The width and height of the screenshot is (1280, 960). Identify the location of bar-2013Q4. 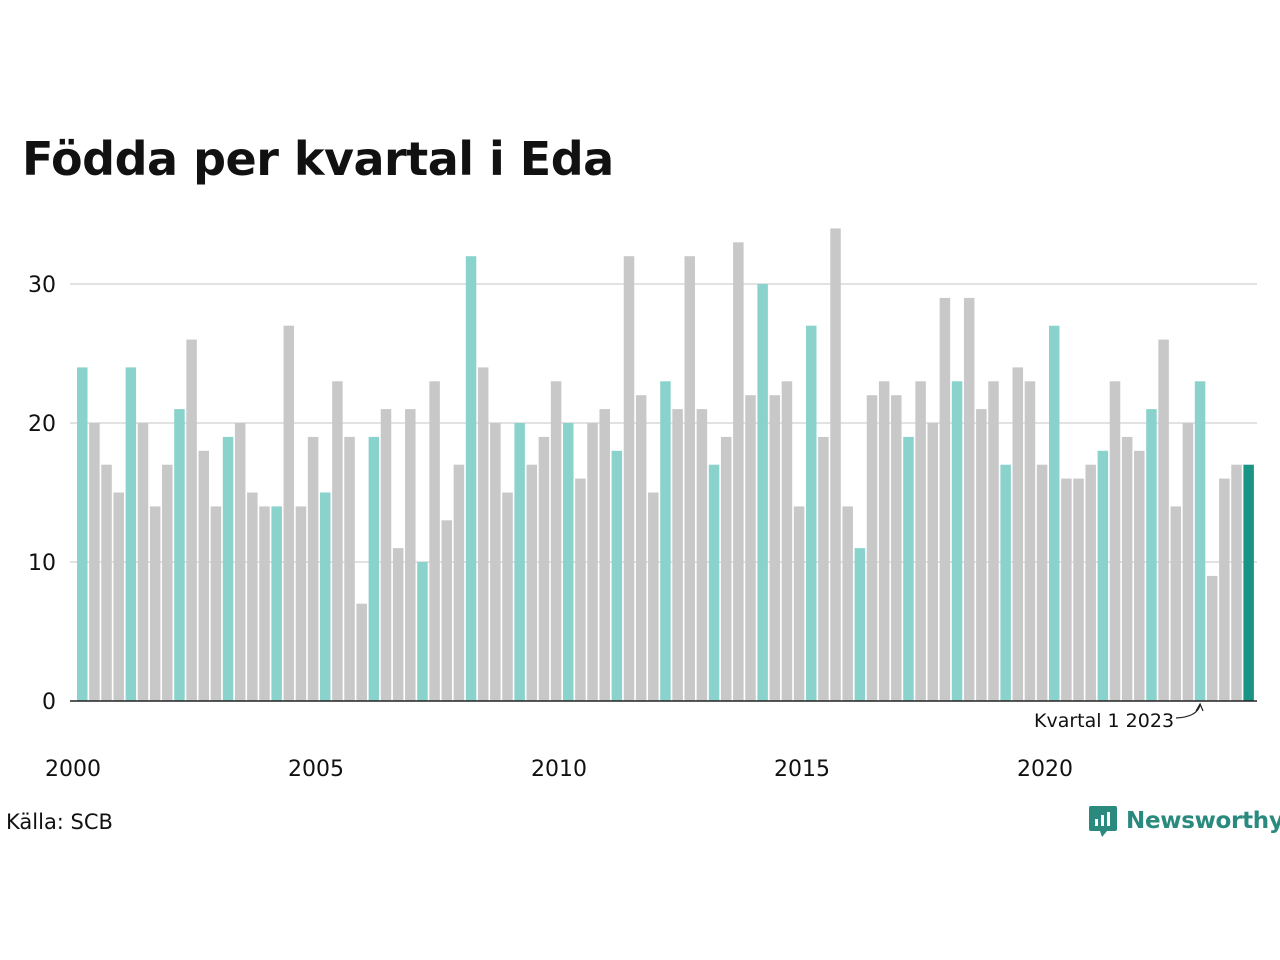
(750, 548).